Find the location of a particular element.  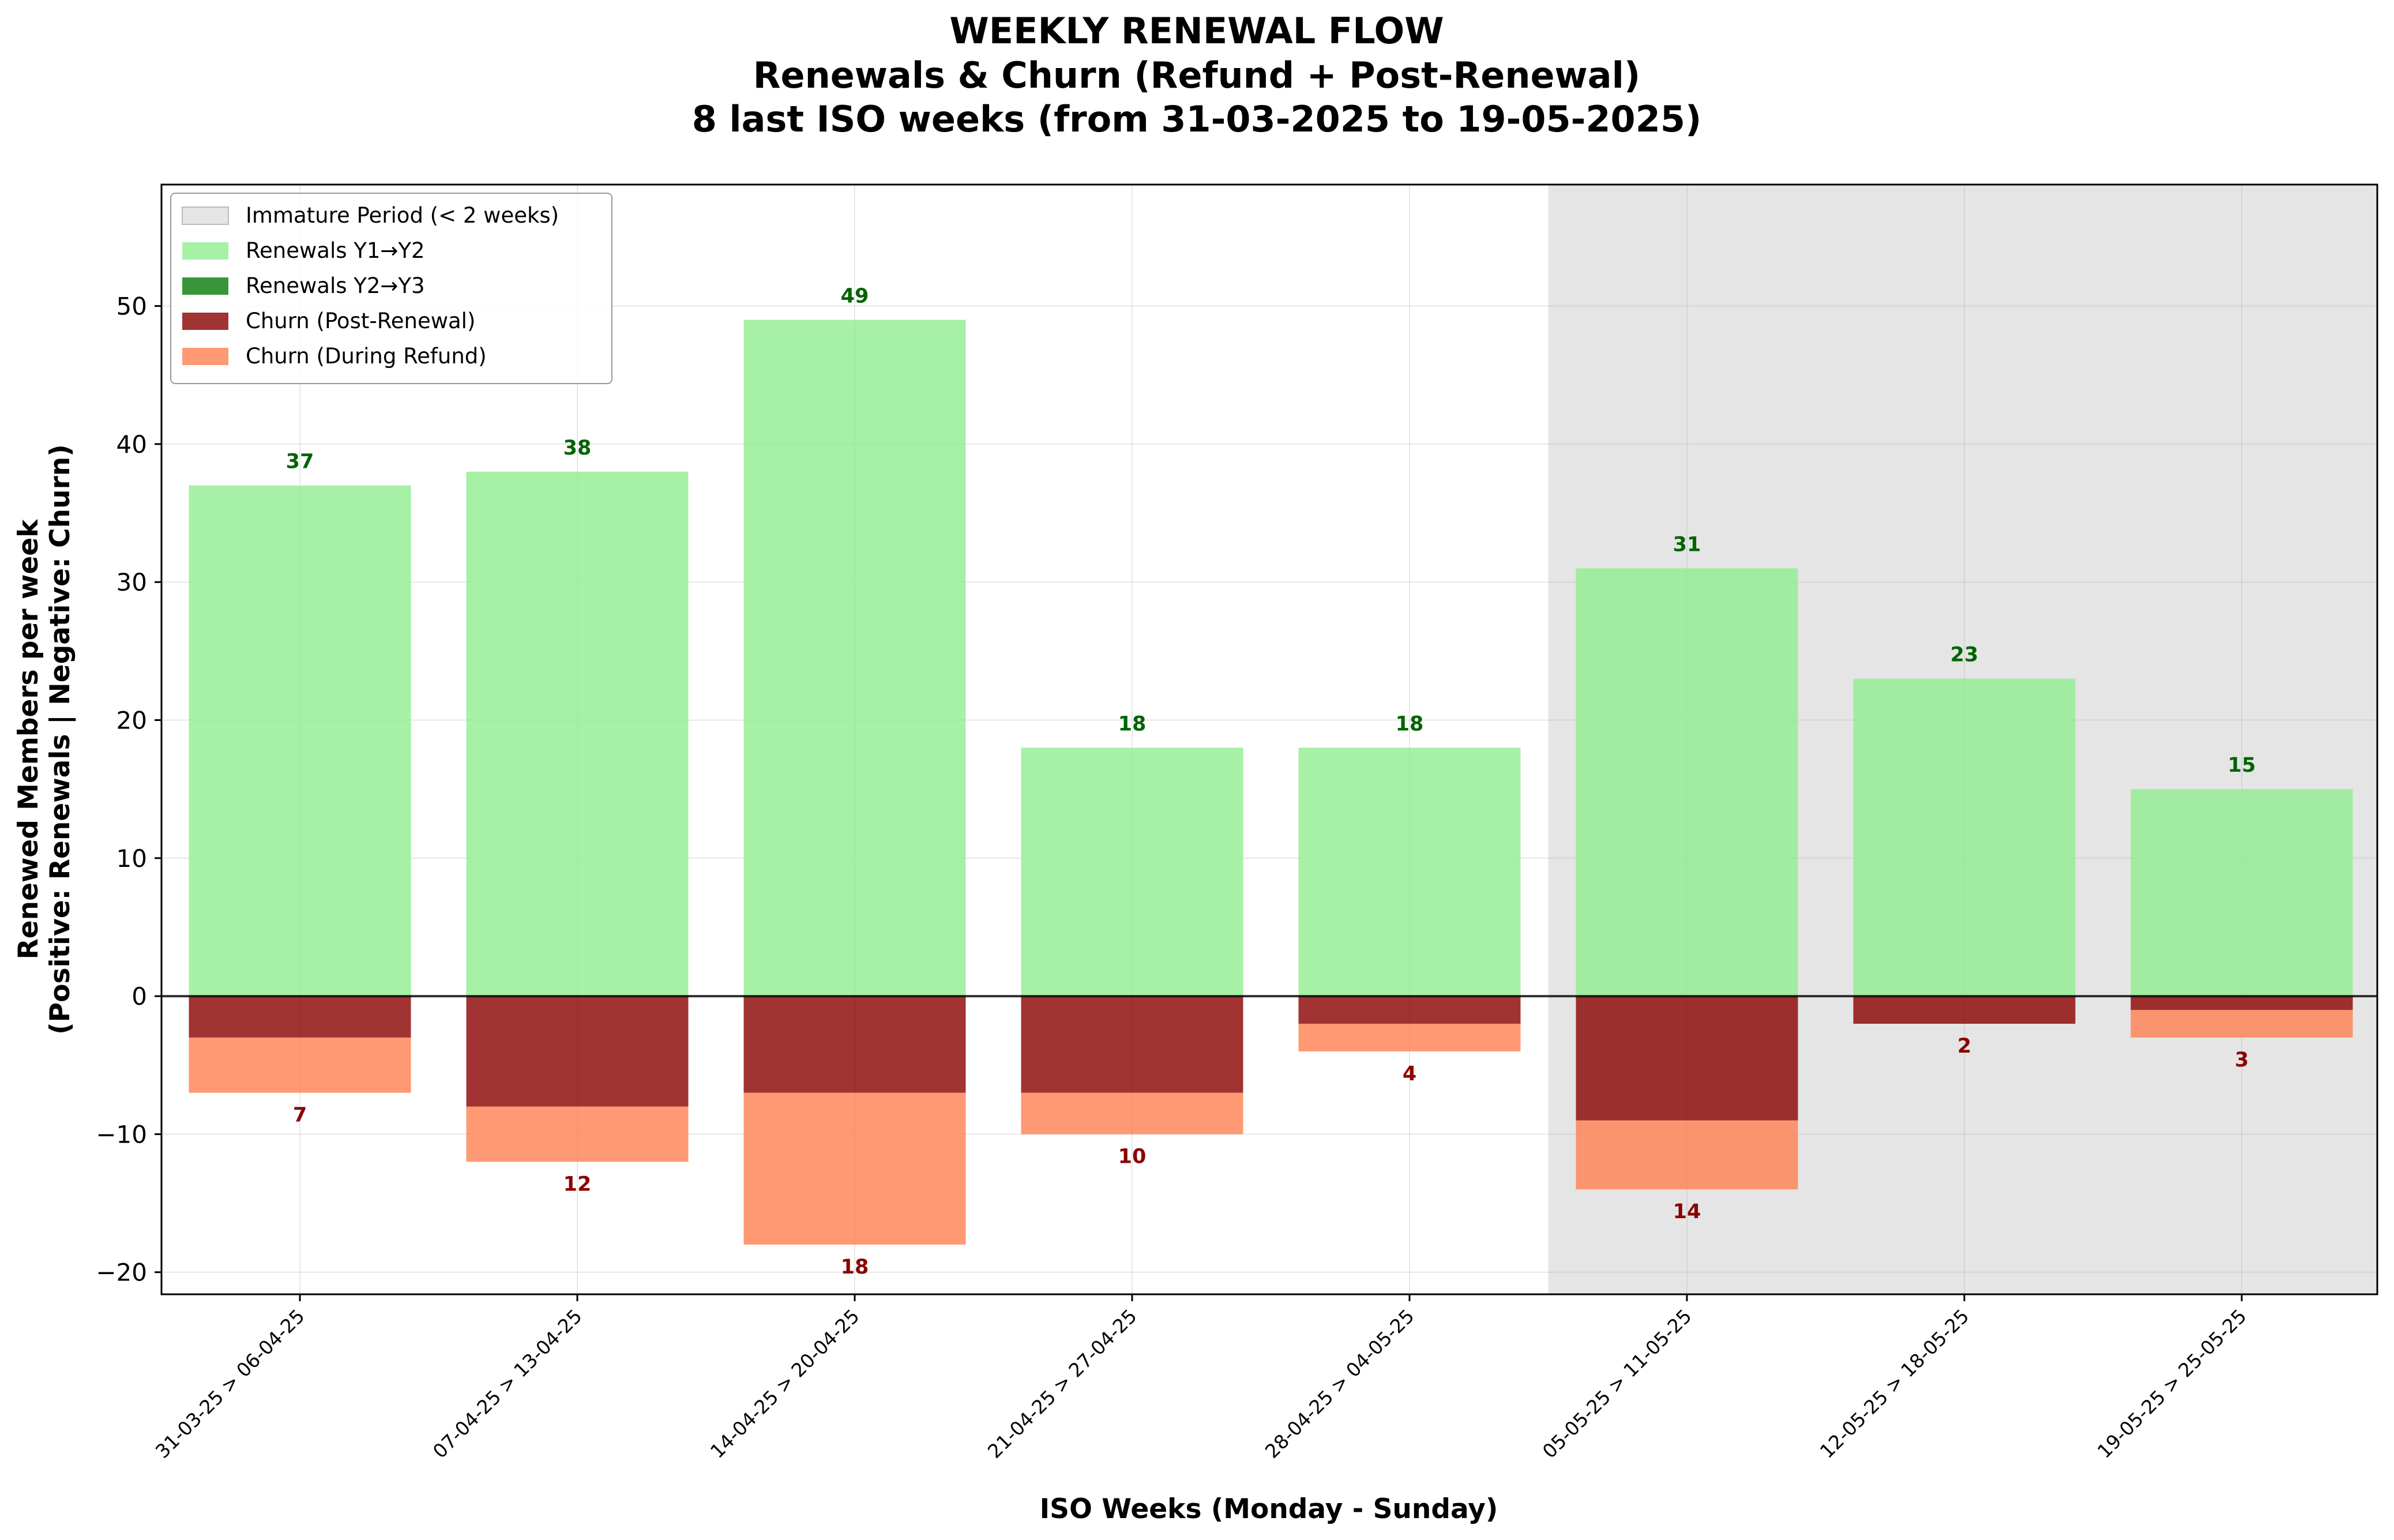

y-tick-label: −10 is located at coordinates (121, 1134).